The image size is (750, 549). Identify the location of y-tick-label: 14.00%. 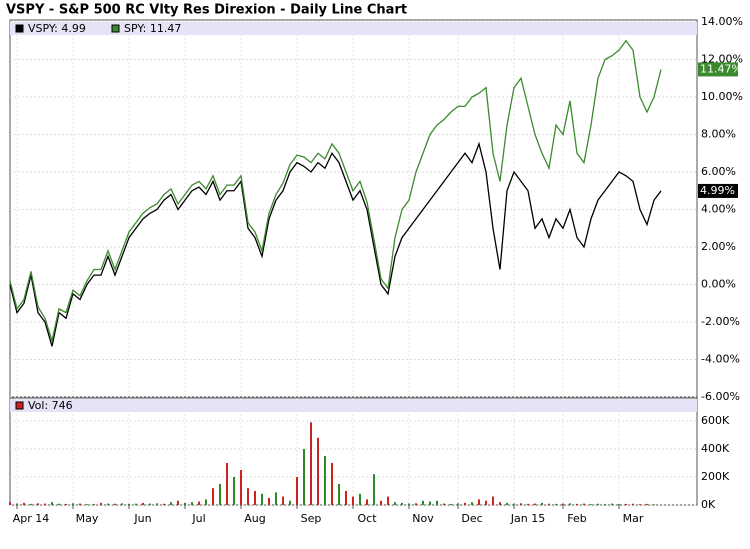
(722, 21).